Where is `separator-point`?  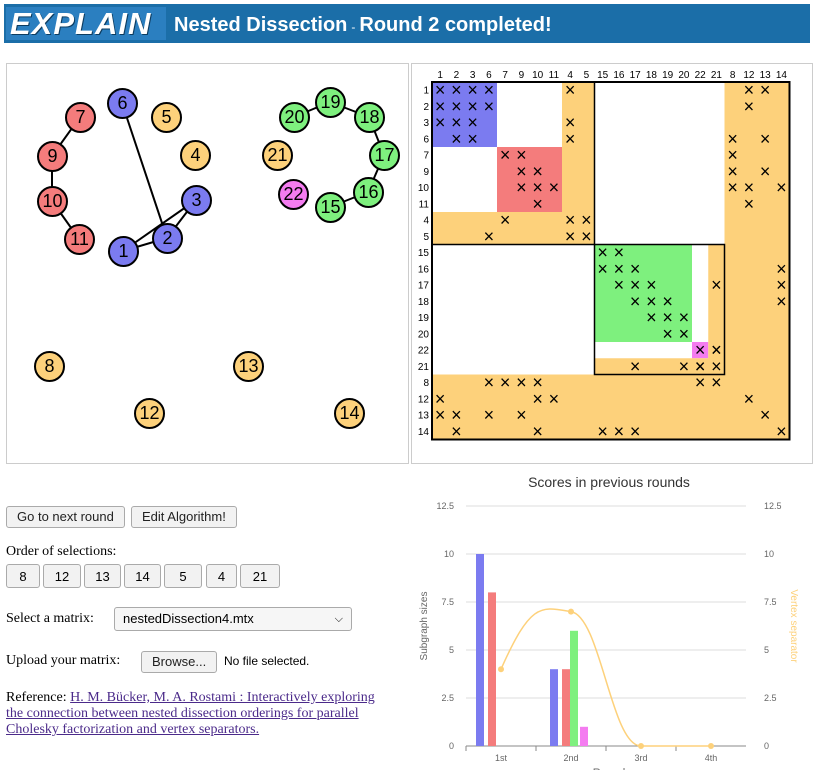
separator-point is located at coordinates (501, 669).